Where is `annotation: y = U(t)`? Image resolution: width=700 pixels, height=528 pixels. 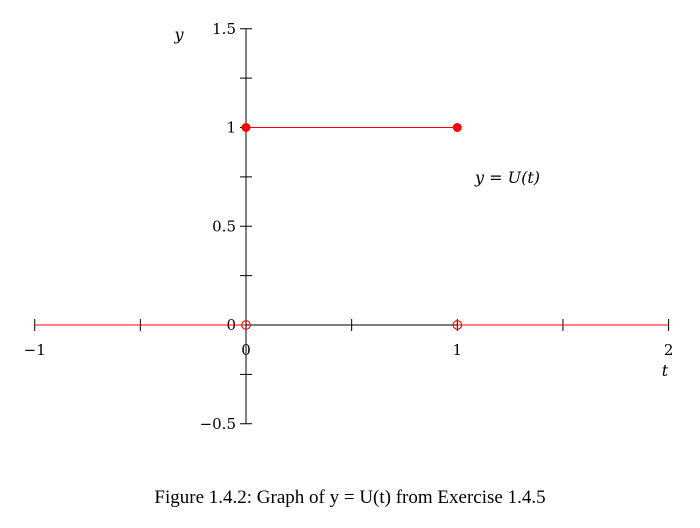
annotation: y = U(t) is located at coordinates (507, 177).